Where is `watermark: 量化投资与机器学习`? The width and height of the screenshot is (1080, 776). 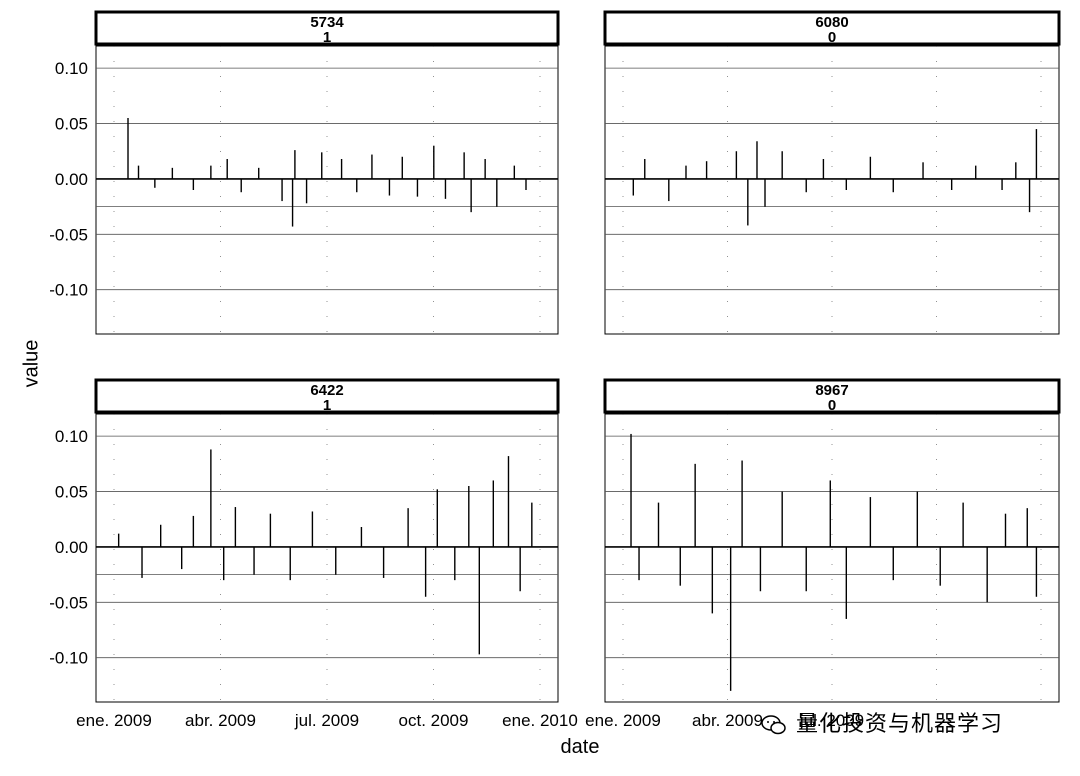 watermark: 量化投资与机器学习 is located at coordinates (881, 722).